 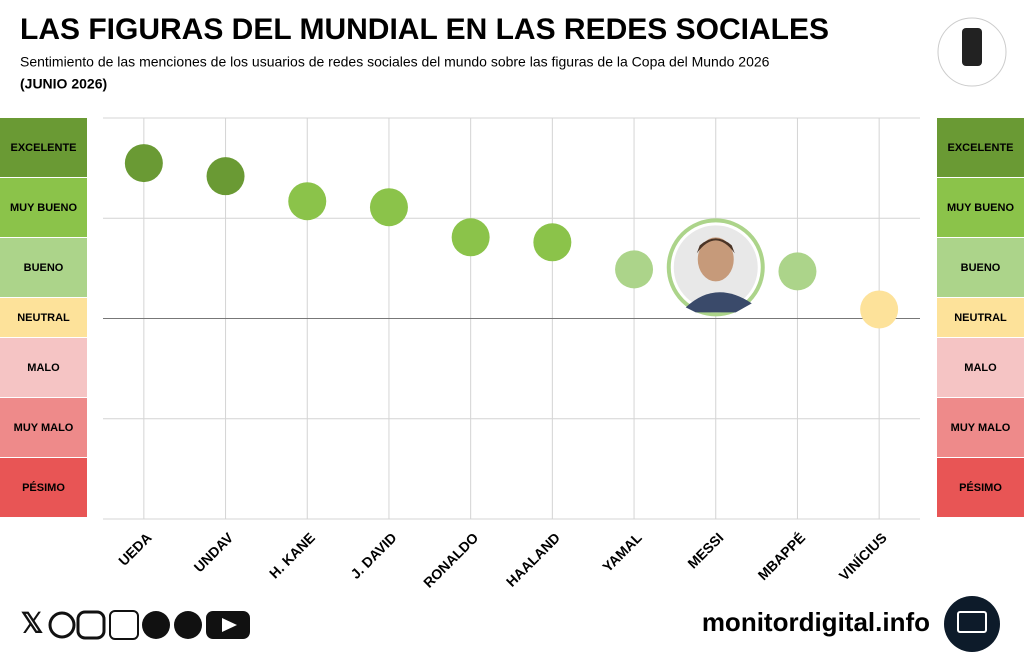 I want to click on x-tick-label: UEDA, so click(x=134, y=548).